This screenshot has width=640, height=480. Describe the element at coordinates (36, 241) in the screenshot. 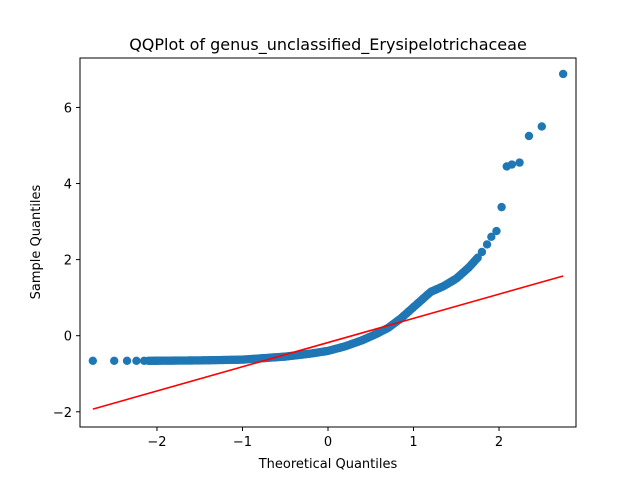

I see `y-axis-label: Sample Quantiles` at that location.